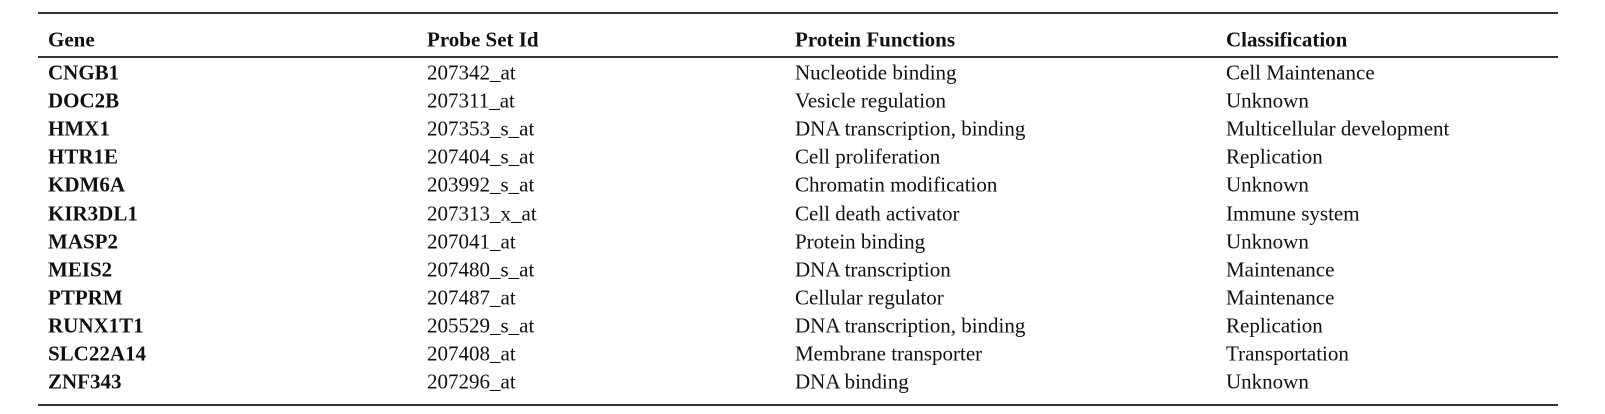 The width and height of the screenshot is (1605, 414). What do you see at coordinates (1287, 39) in the screenshot?
I see `header-classification: Classification` at bounding box center [1287, 39].